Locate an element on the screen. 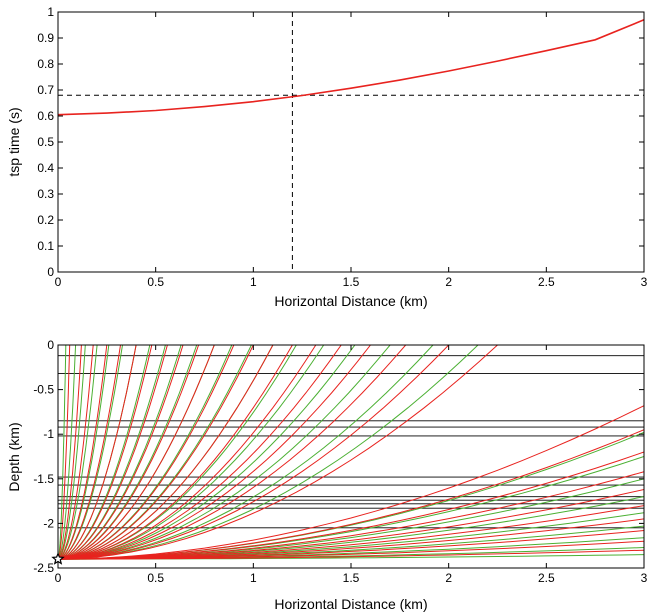 This screenshot has width=659, height=615. y-tick-label: 0.4 is located at coordinates (45, 168).